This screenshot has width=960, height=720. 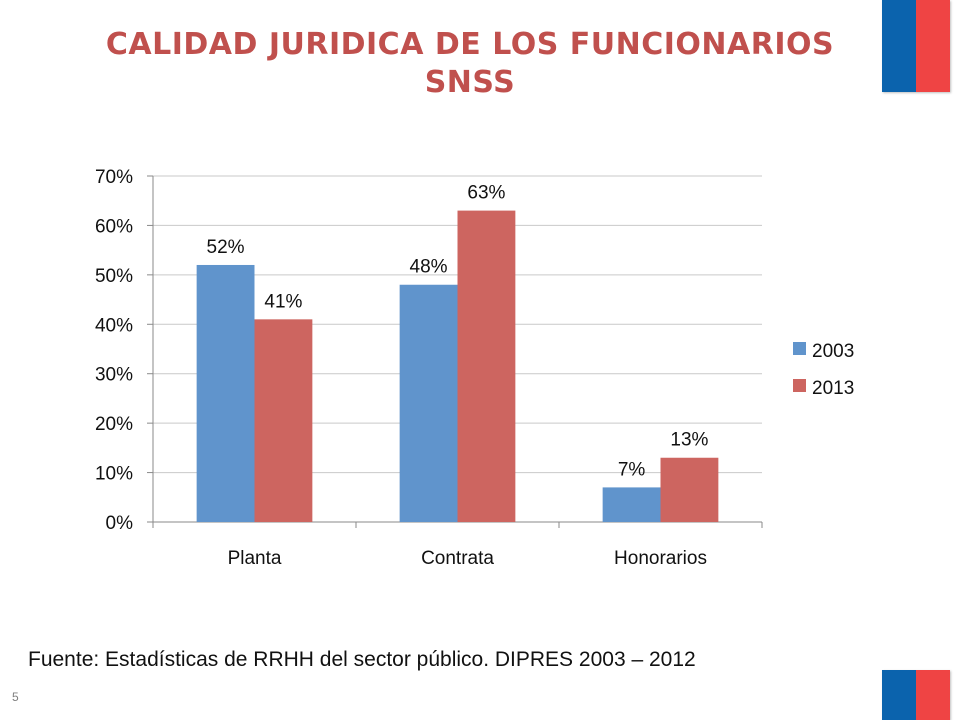 I want to click on flag-decoration-bottom, so click(x=916, y=695).